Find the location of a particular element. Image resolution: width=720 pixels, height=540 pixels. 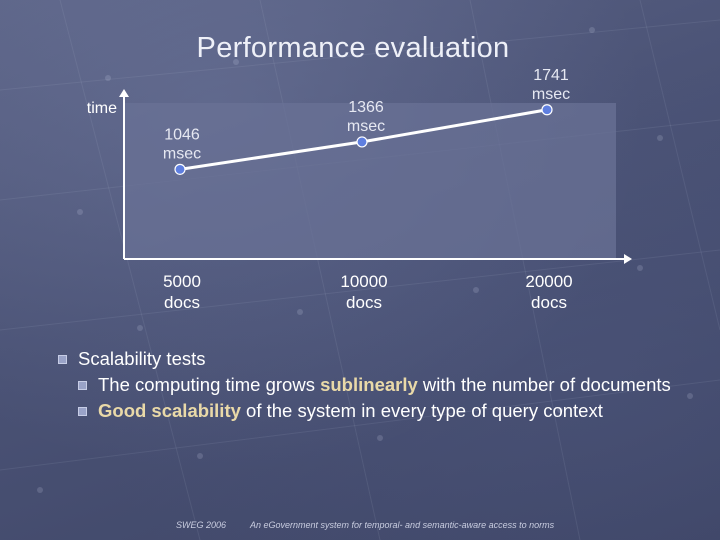

x-tick-label-2-line-2: docs is located at coordinates (364, 302).